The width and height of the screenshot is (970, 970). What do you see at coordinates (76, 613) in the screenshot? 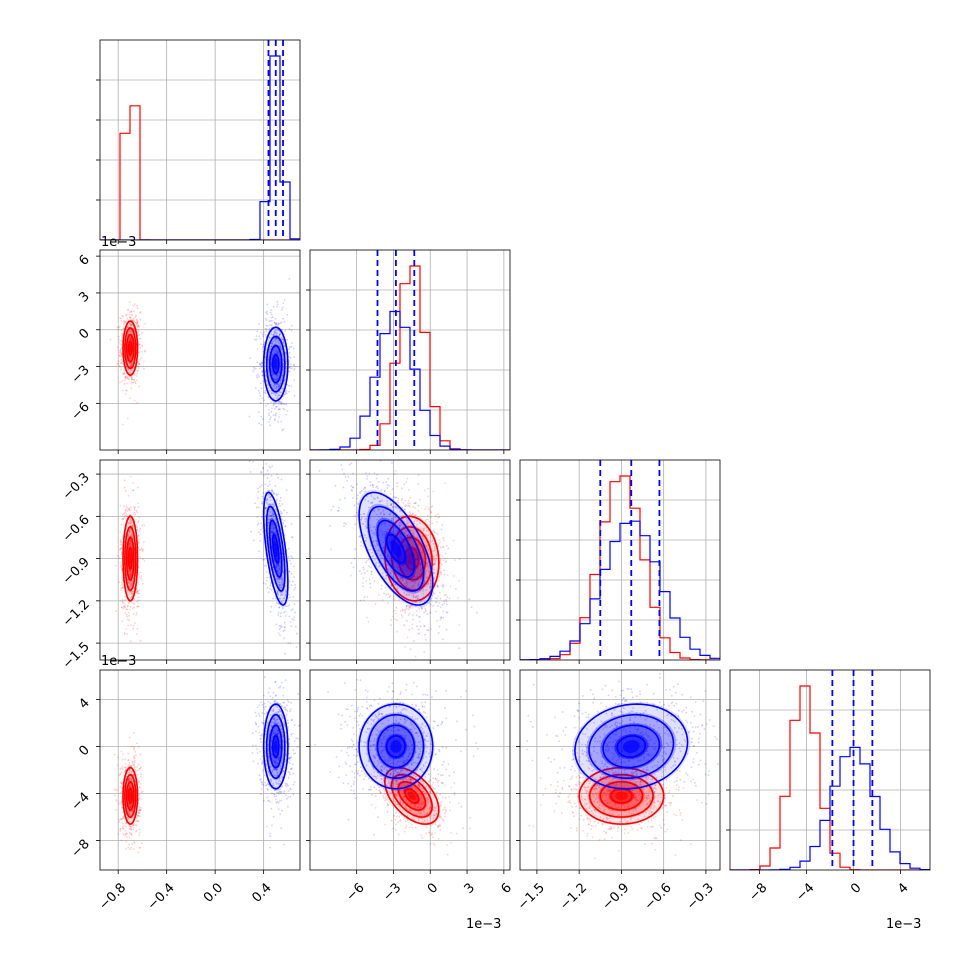
I see `tick-label-y: −1.2` at bounding box center [76, 613].